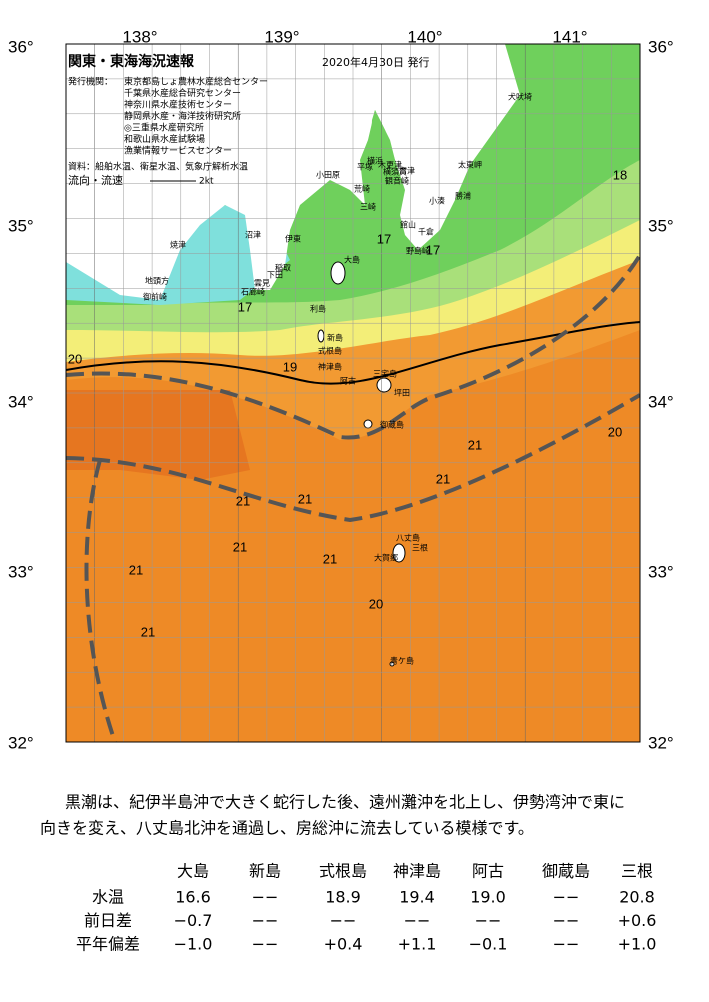 This screenshot has height=1002, width=709. Describe the element at coordinates (178, 245) in the screenshot. I see `place-label: 焼津` at that location.